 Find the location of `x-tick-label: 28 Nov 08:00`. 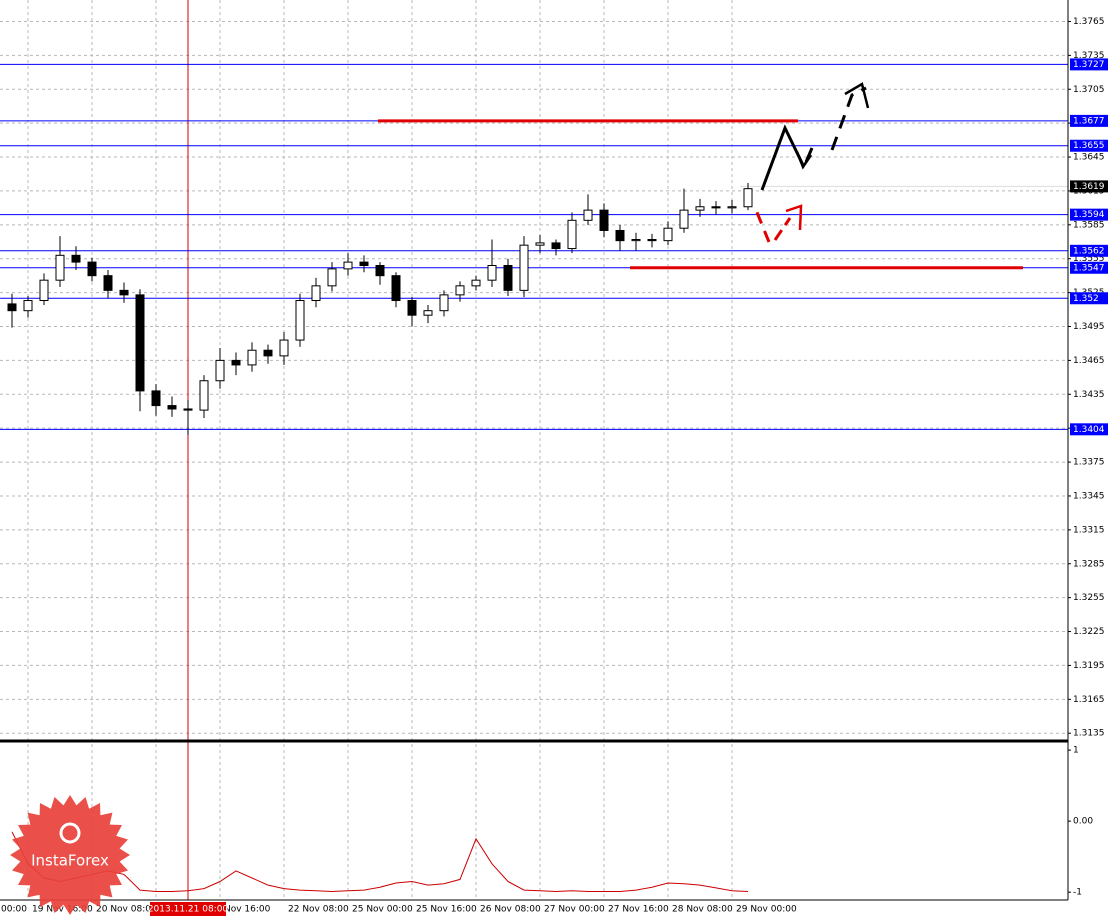

x-tick-label: 28 Nov 08:00 is located at coordinates (702, 910).